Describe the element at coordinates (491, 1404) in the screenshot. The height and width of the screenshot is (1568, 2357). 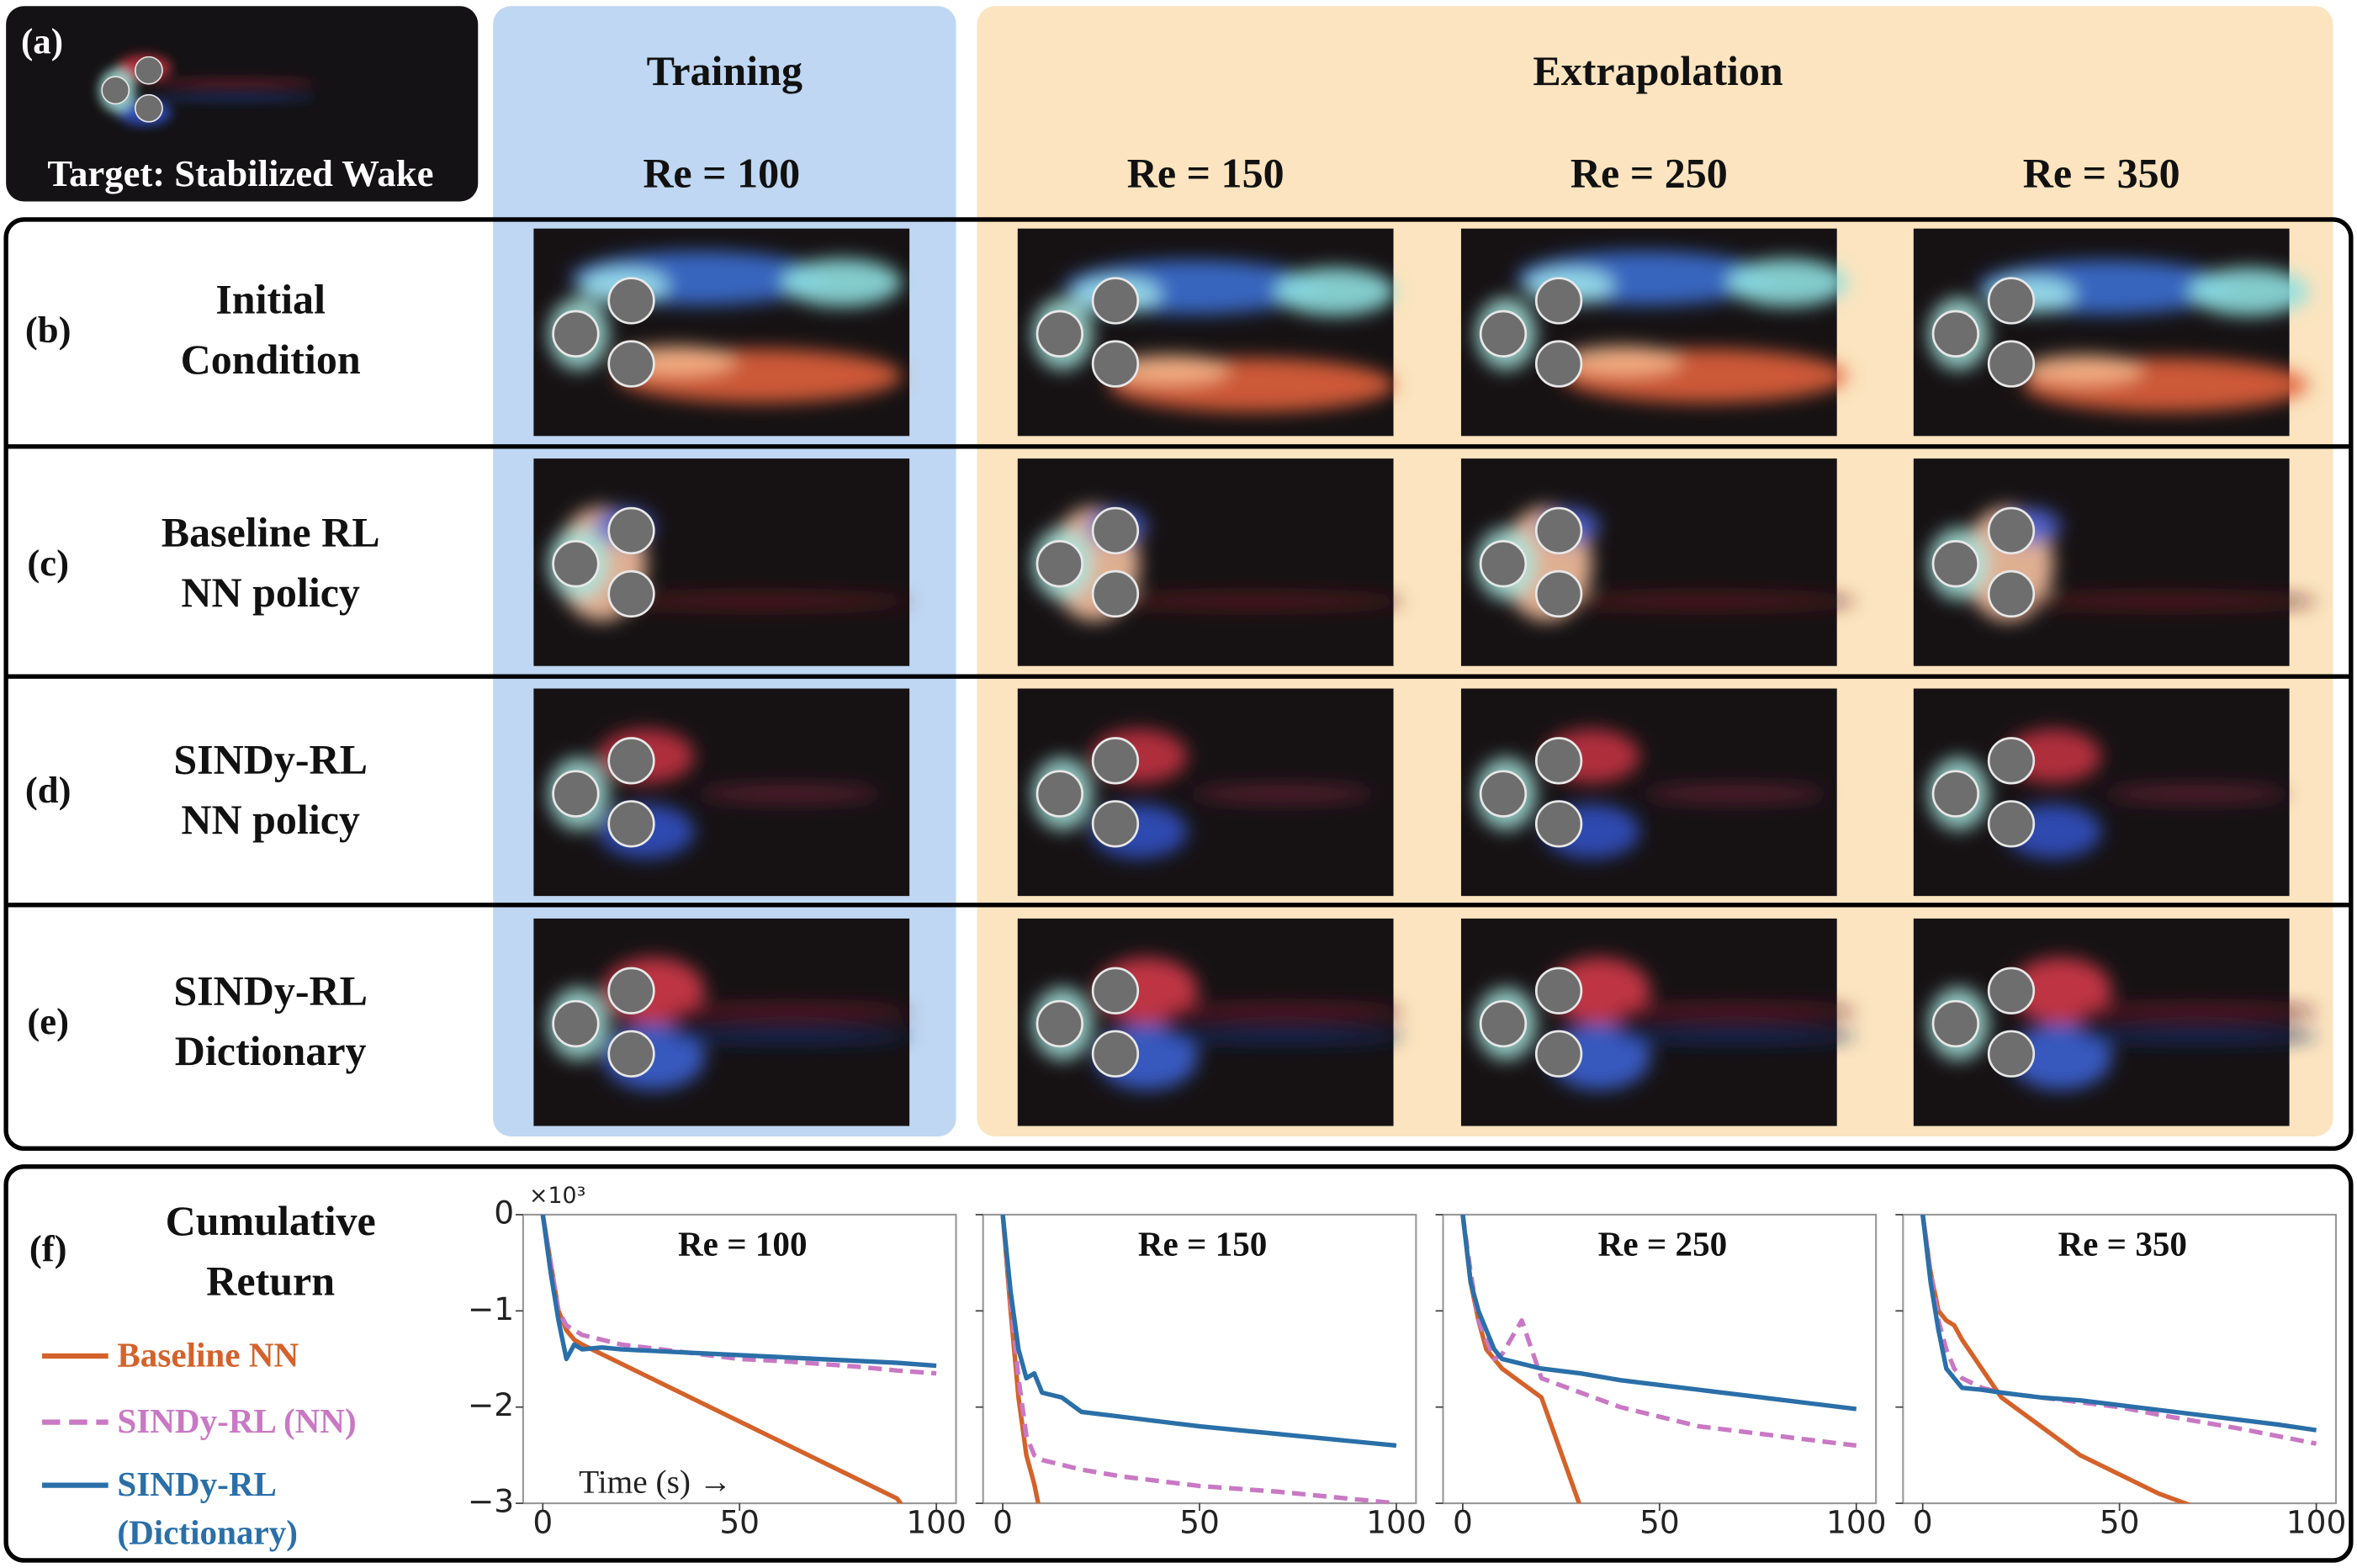
I see `y-tick-label: −2` at that location.